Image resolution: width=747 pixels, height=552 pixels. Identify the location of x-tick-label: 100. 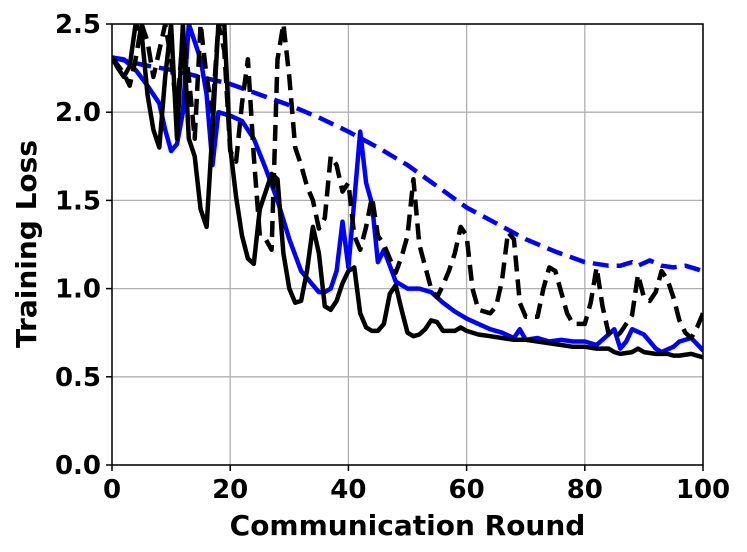
(703, 490).